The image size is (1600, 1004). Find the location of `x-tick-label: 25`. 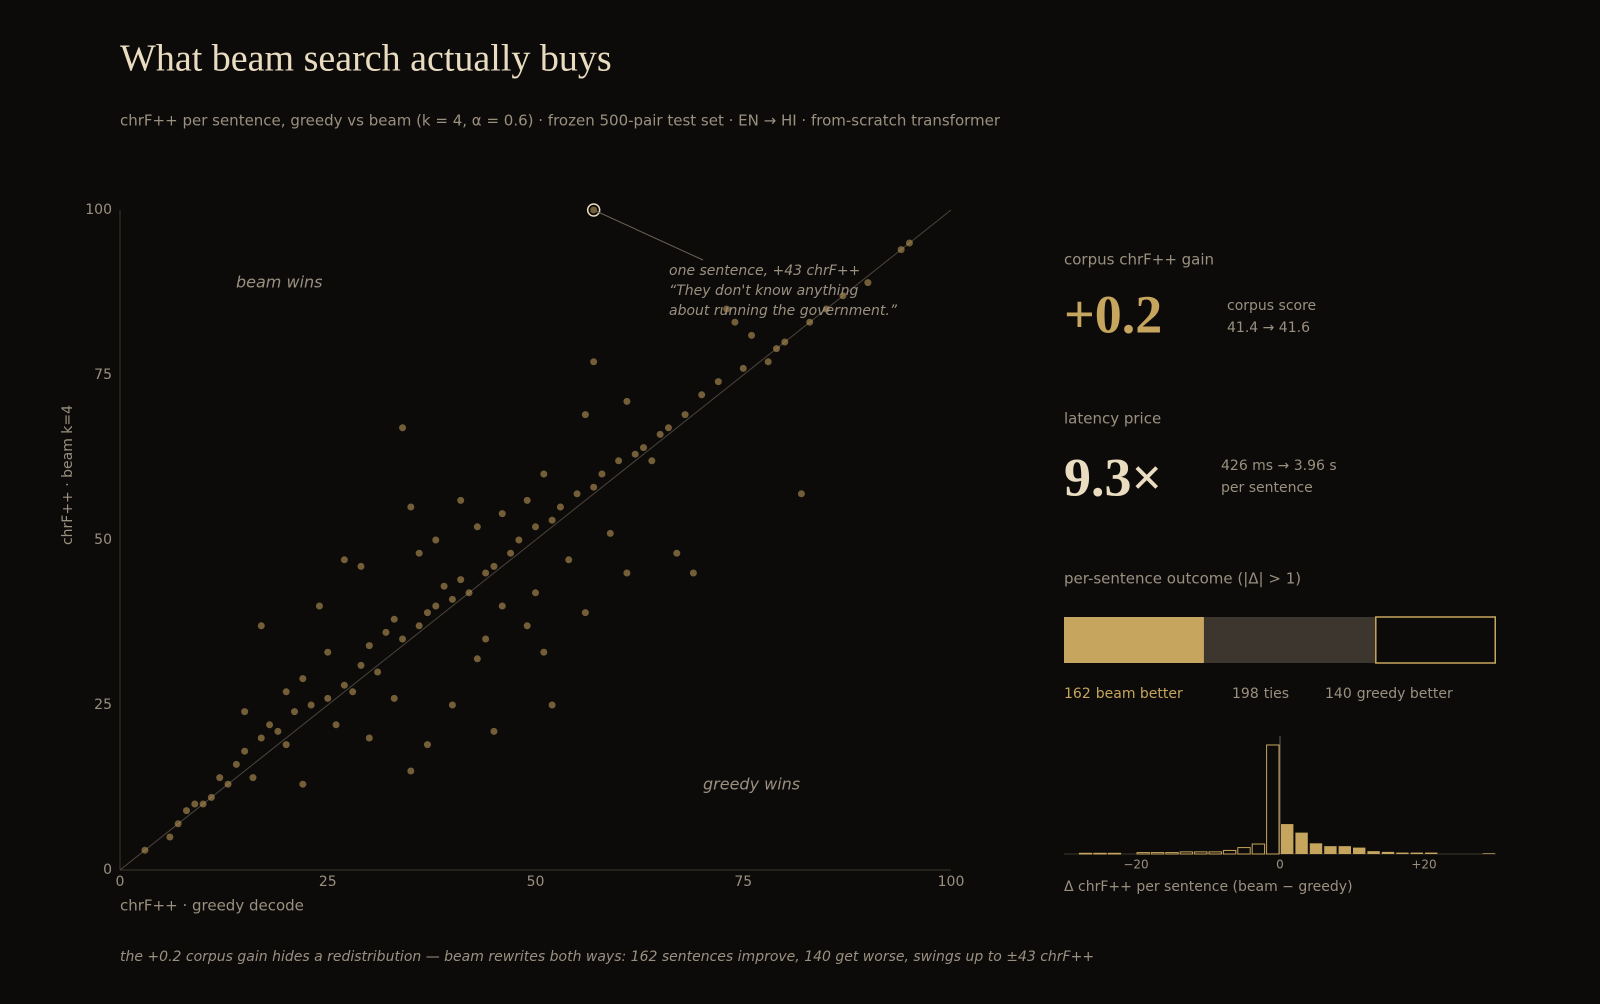

x-tick-label: 25 is located at coordinates (328, 882).